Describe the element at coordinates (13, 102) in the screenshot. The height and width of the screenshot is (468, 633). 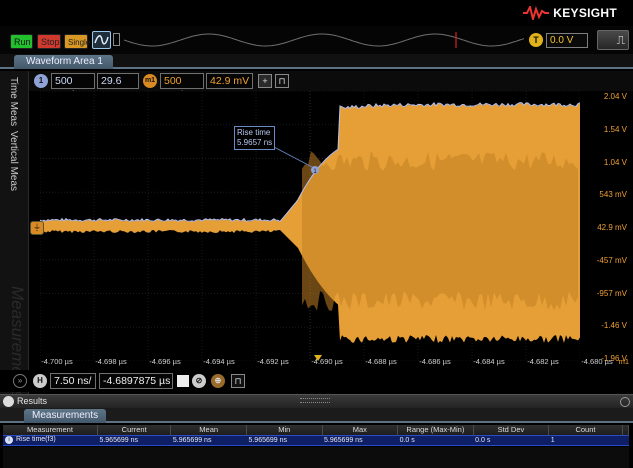
I see `tab-time-meas: Time Meas` at that location.